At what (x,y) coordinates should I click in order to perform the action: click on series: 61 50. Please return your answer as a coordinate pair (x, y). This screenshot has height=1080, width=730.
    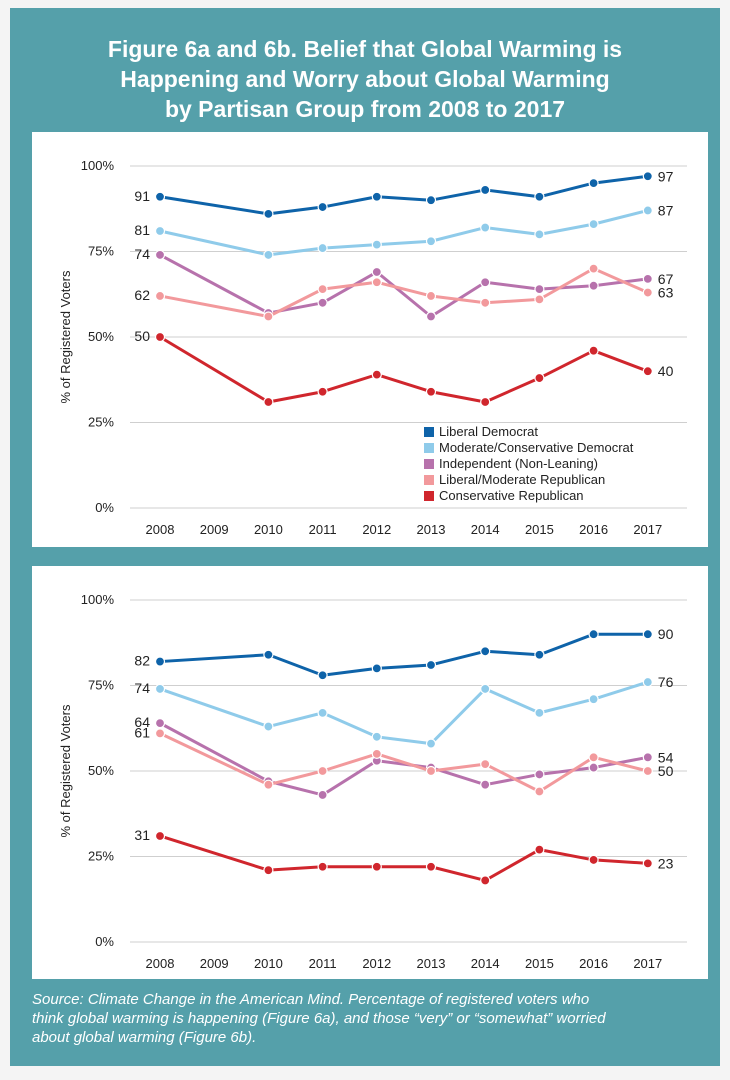
    Looking at the image, I should click on (404, 760).